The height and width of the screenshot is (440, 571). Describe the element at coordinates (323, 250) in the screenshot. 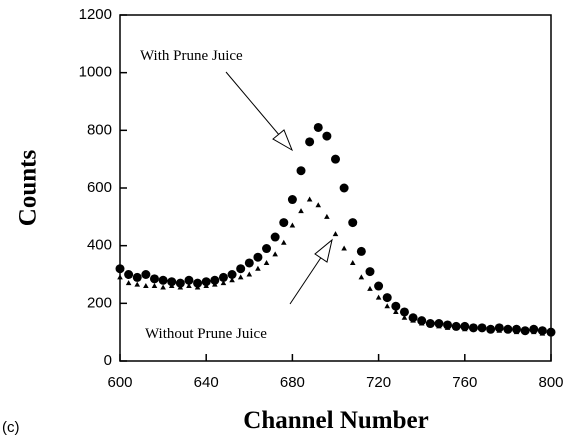

I see `arrow-head` at that location.